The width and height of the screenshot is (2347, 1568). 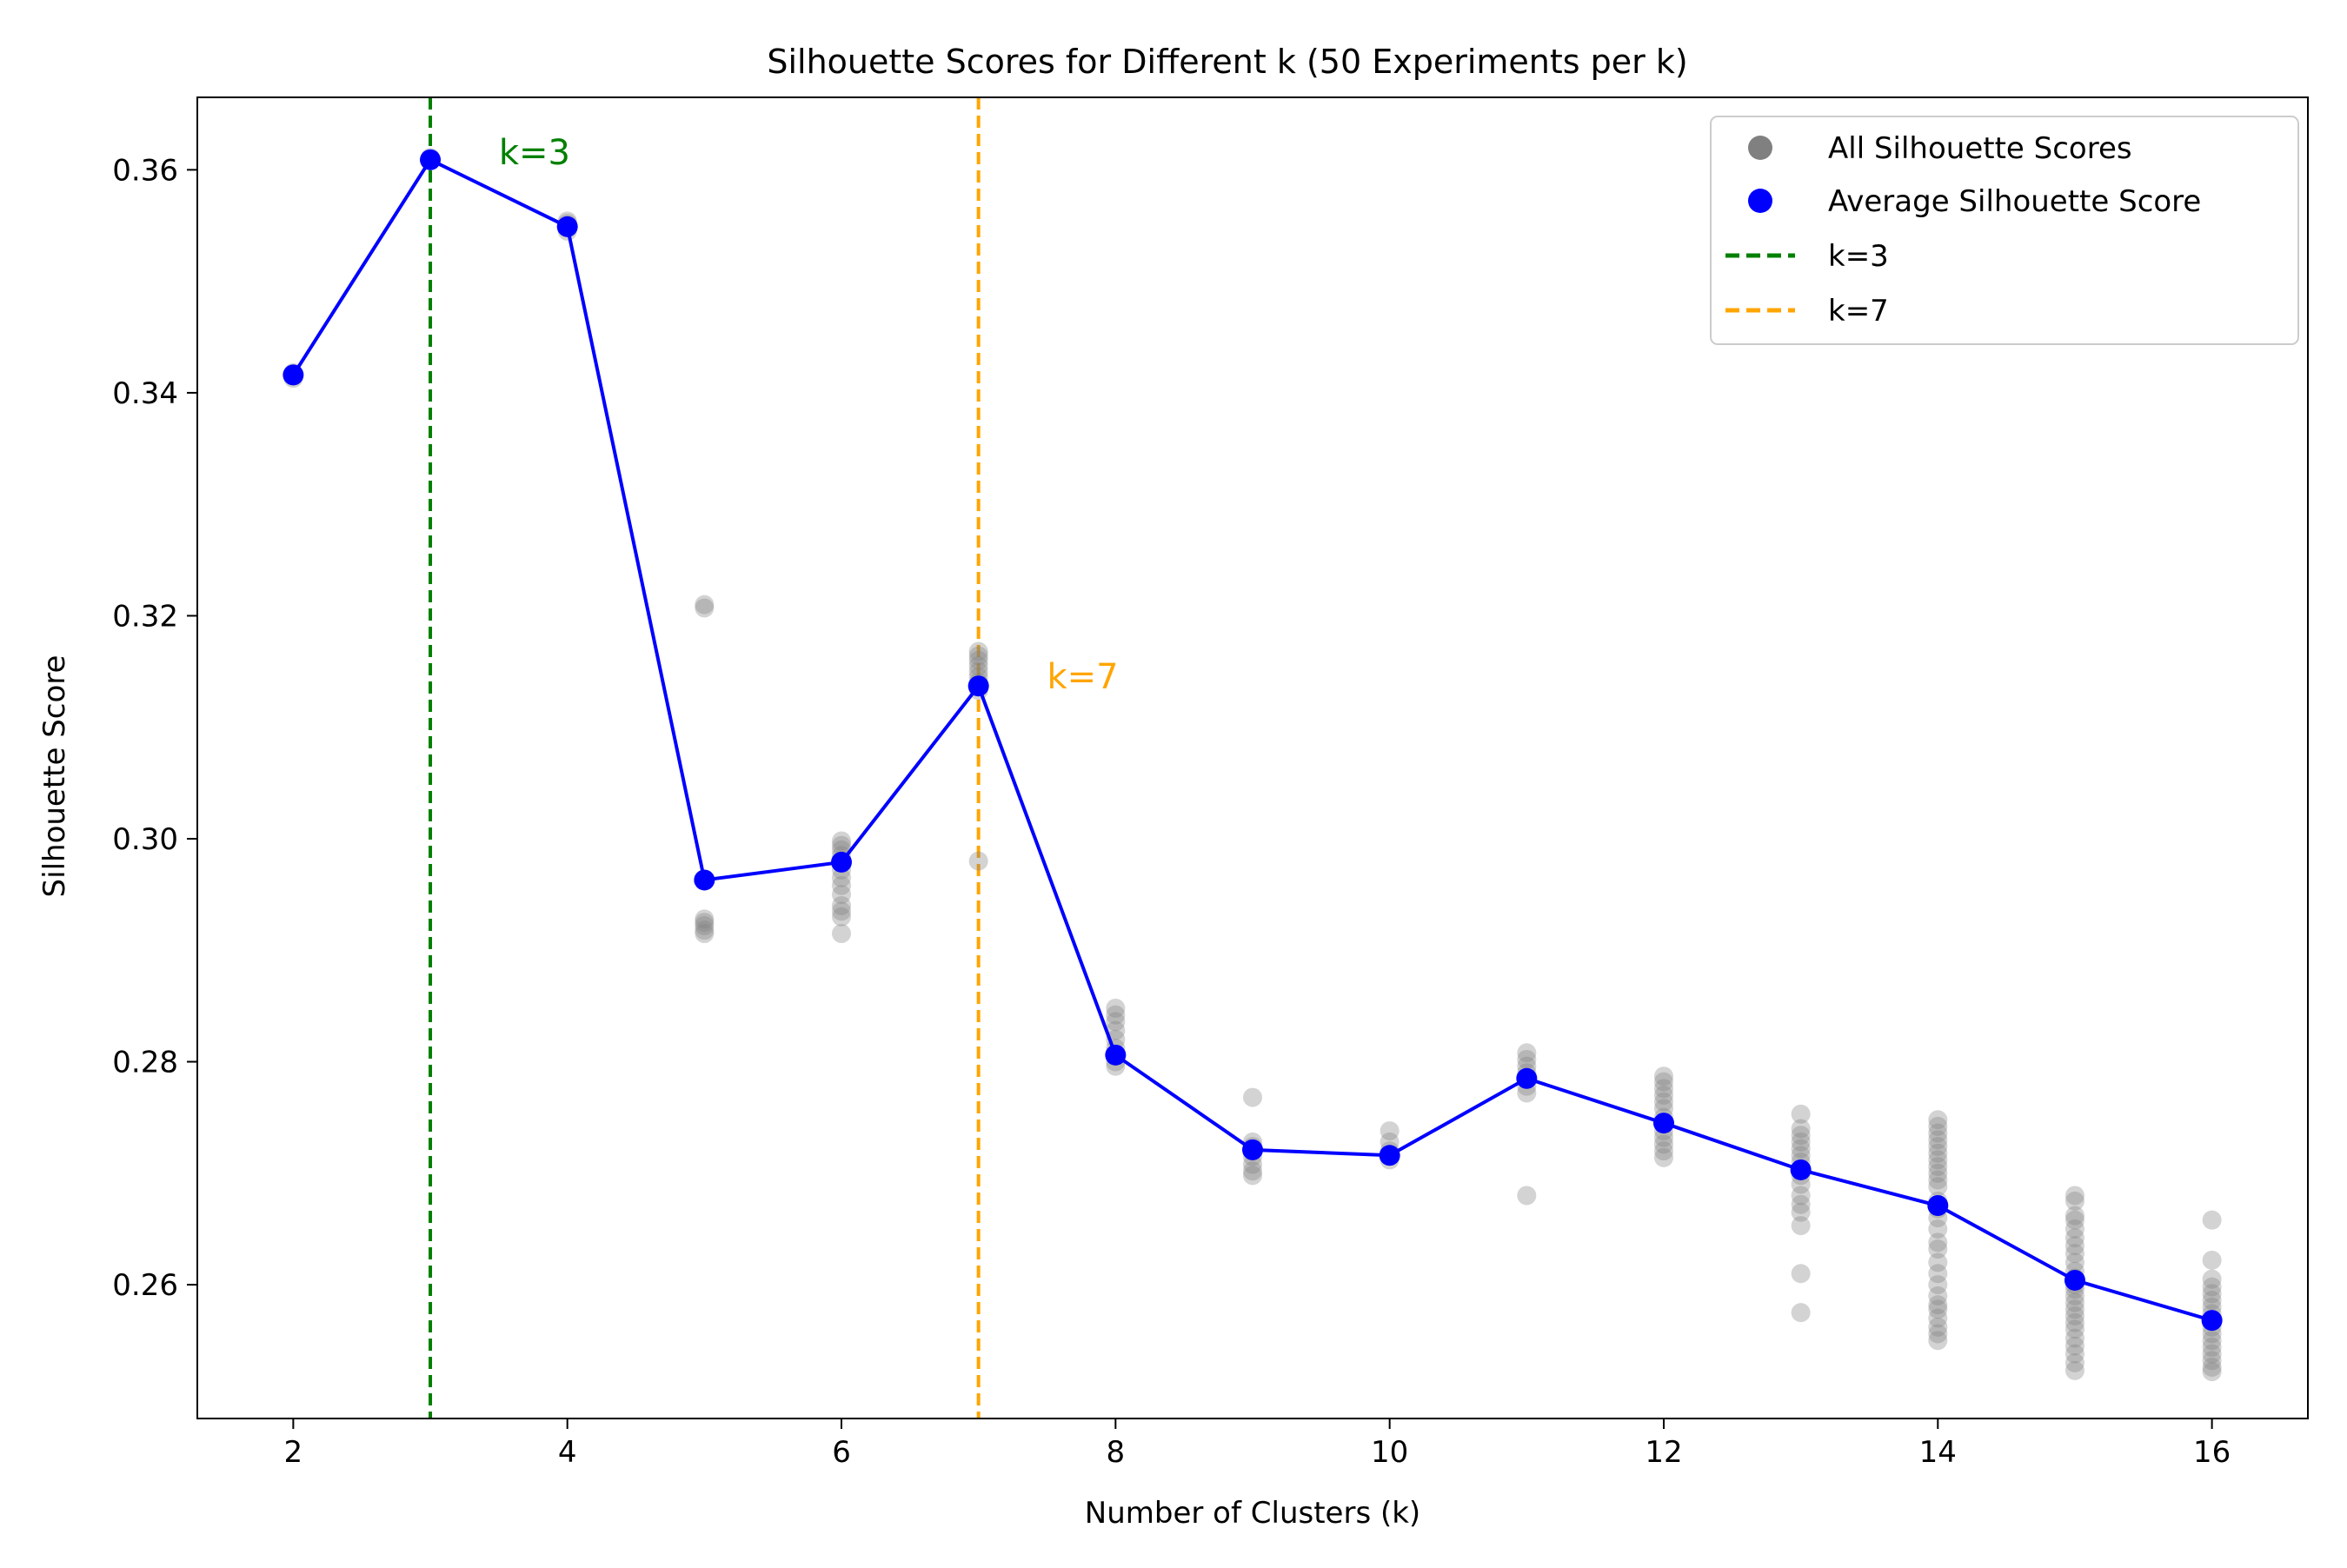 I want to click on reference-label-k7: k=7, so click(x=1083, y=677).